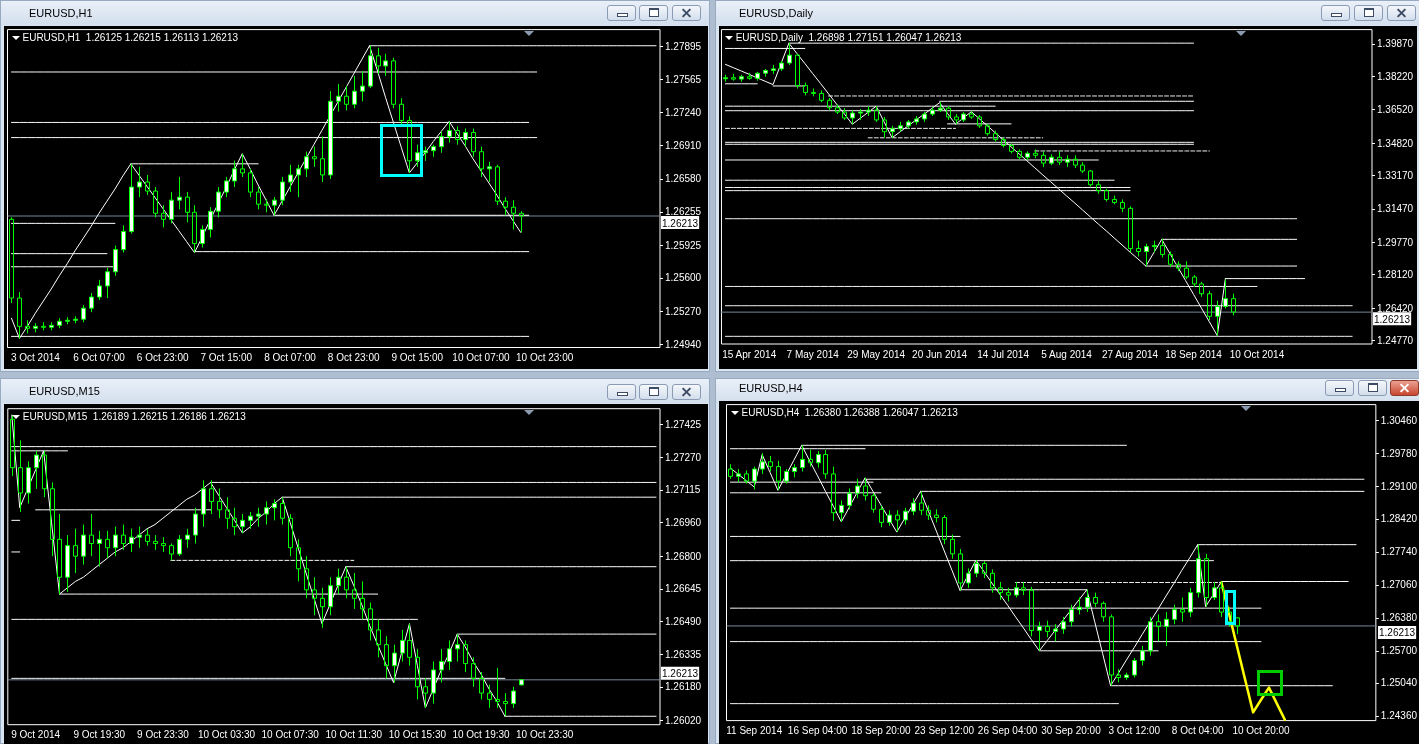  I want to click on y-tick-label: 1.30460, so click(1399, 420).